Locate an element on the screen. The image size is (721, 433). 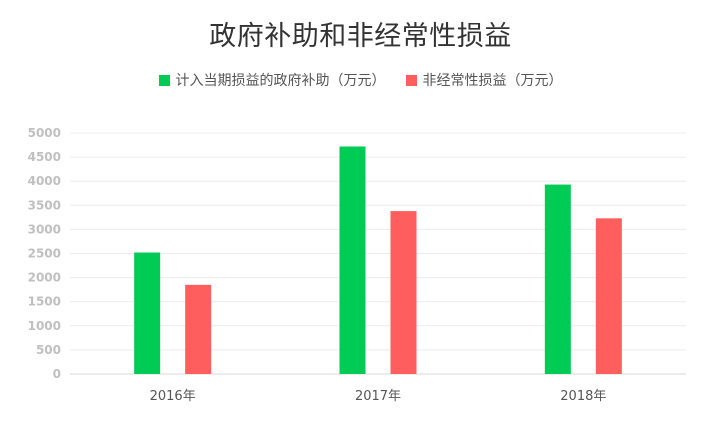
y-tick-label: 1000 is located at coordinates (44, 326).